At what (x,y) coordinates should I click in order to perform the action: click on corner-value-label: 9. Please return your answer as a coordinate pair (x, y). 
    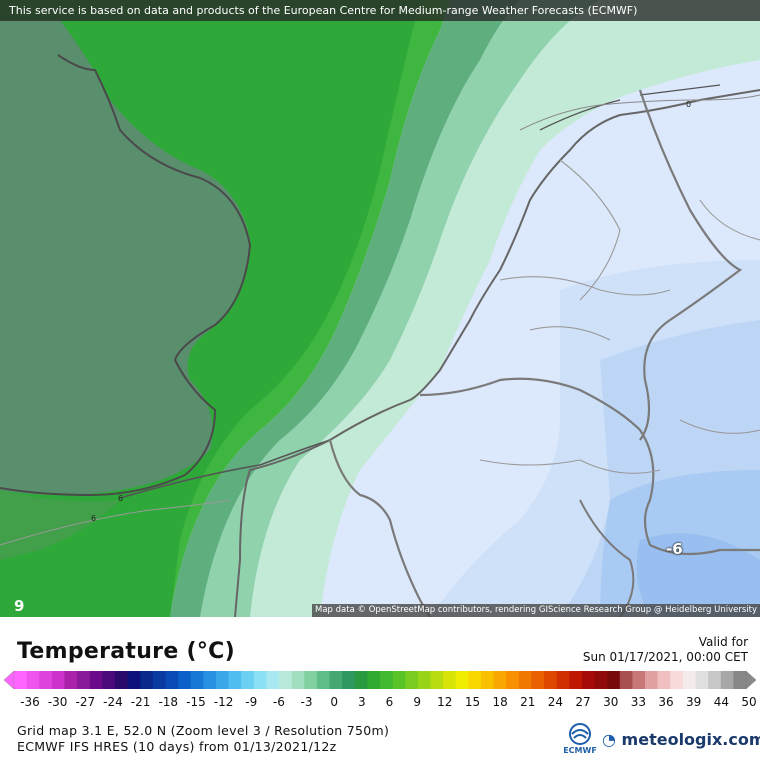
    Looking at the image, I should click on (19, 606).